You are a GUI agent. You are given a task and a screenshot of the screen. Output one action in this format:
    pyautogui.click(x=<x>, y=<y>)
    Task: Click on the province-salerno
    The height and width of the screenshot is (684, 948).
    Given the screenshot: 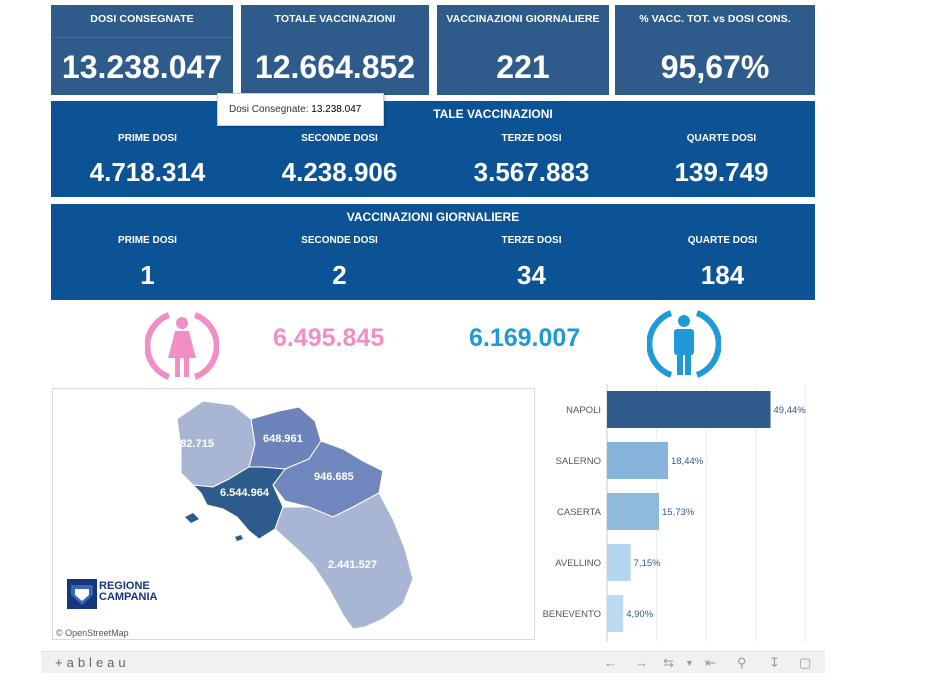 What is the action you would take?
    pyautogui.click(x=344, y=561)
    